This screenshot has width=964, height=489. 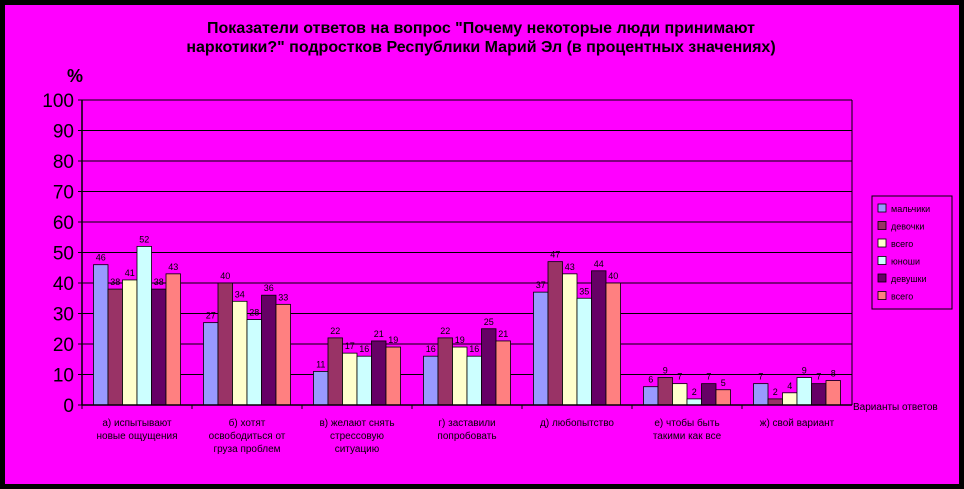 I want to click on y-tick-label: 90, so click(x=63, y=132).